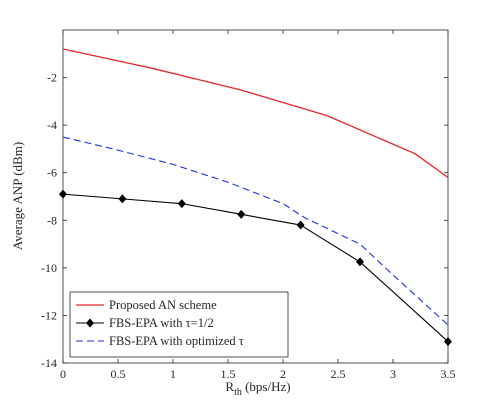  Describe the element at coordinates (17, 196) in the screenshot. I see `y-axis-label: Average ANP (dBm)` at that location.